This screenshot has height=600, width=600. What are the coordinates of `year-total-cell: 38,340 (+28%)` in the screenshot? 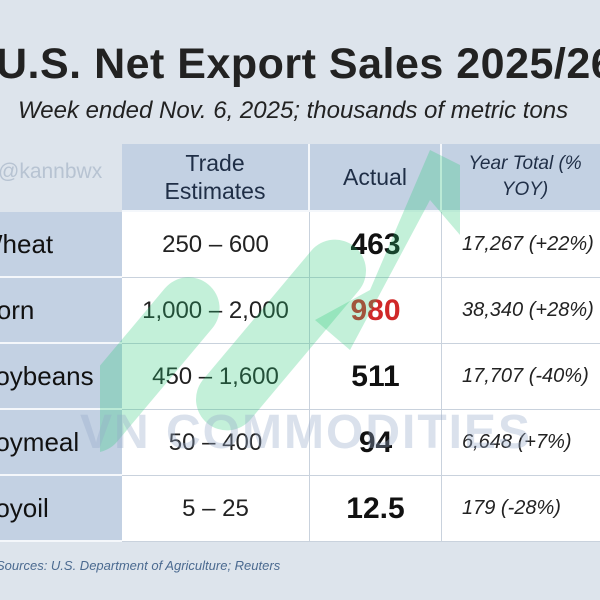 It's located at (521, 311).